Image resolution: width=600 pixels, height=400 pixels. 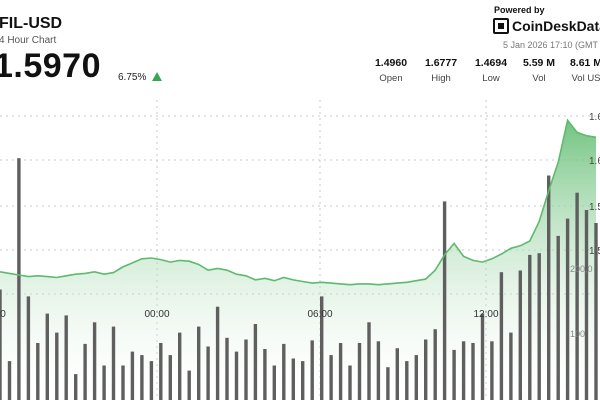 What do you see at coordinates (577, 334) in the screenshot?
I see `volume-tick-label: 100` at bounding box center [577, 334].